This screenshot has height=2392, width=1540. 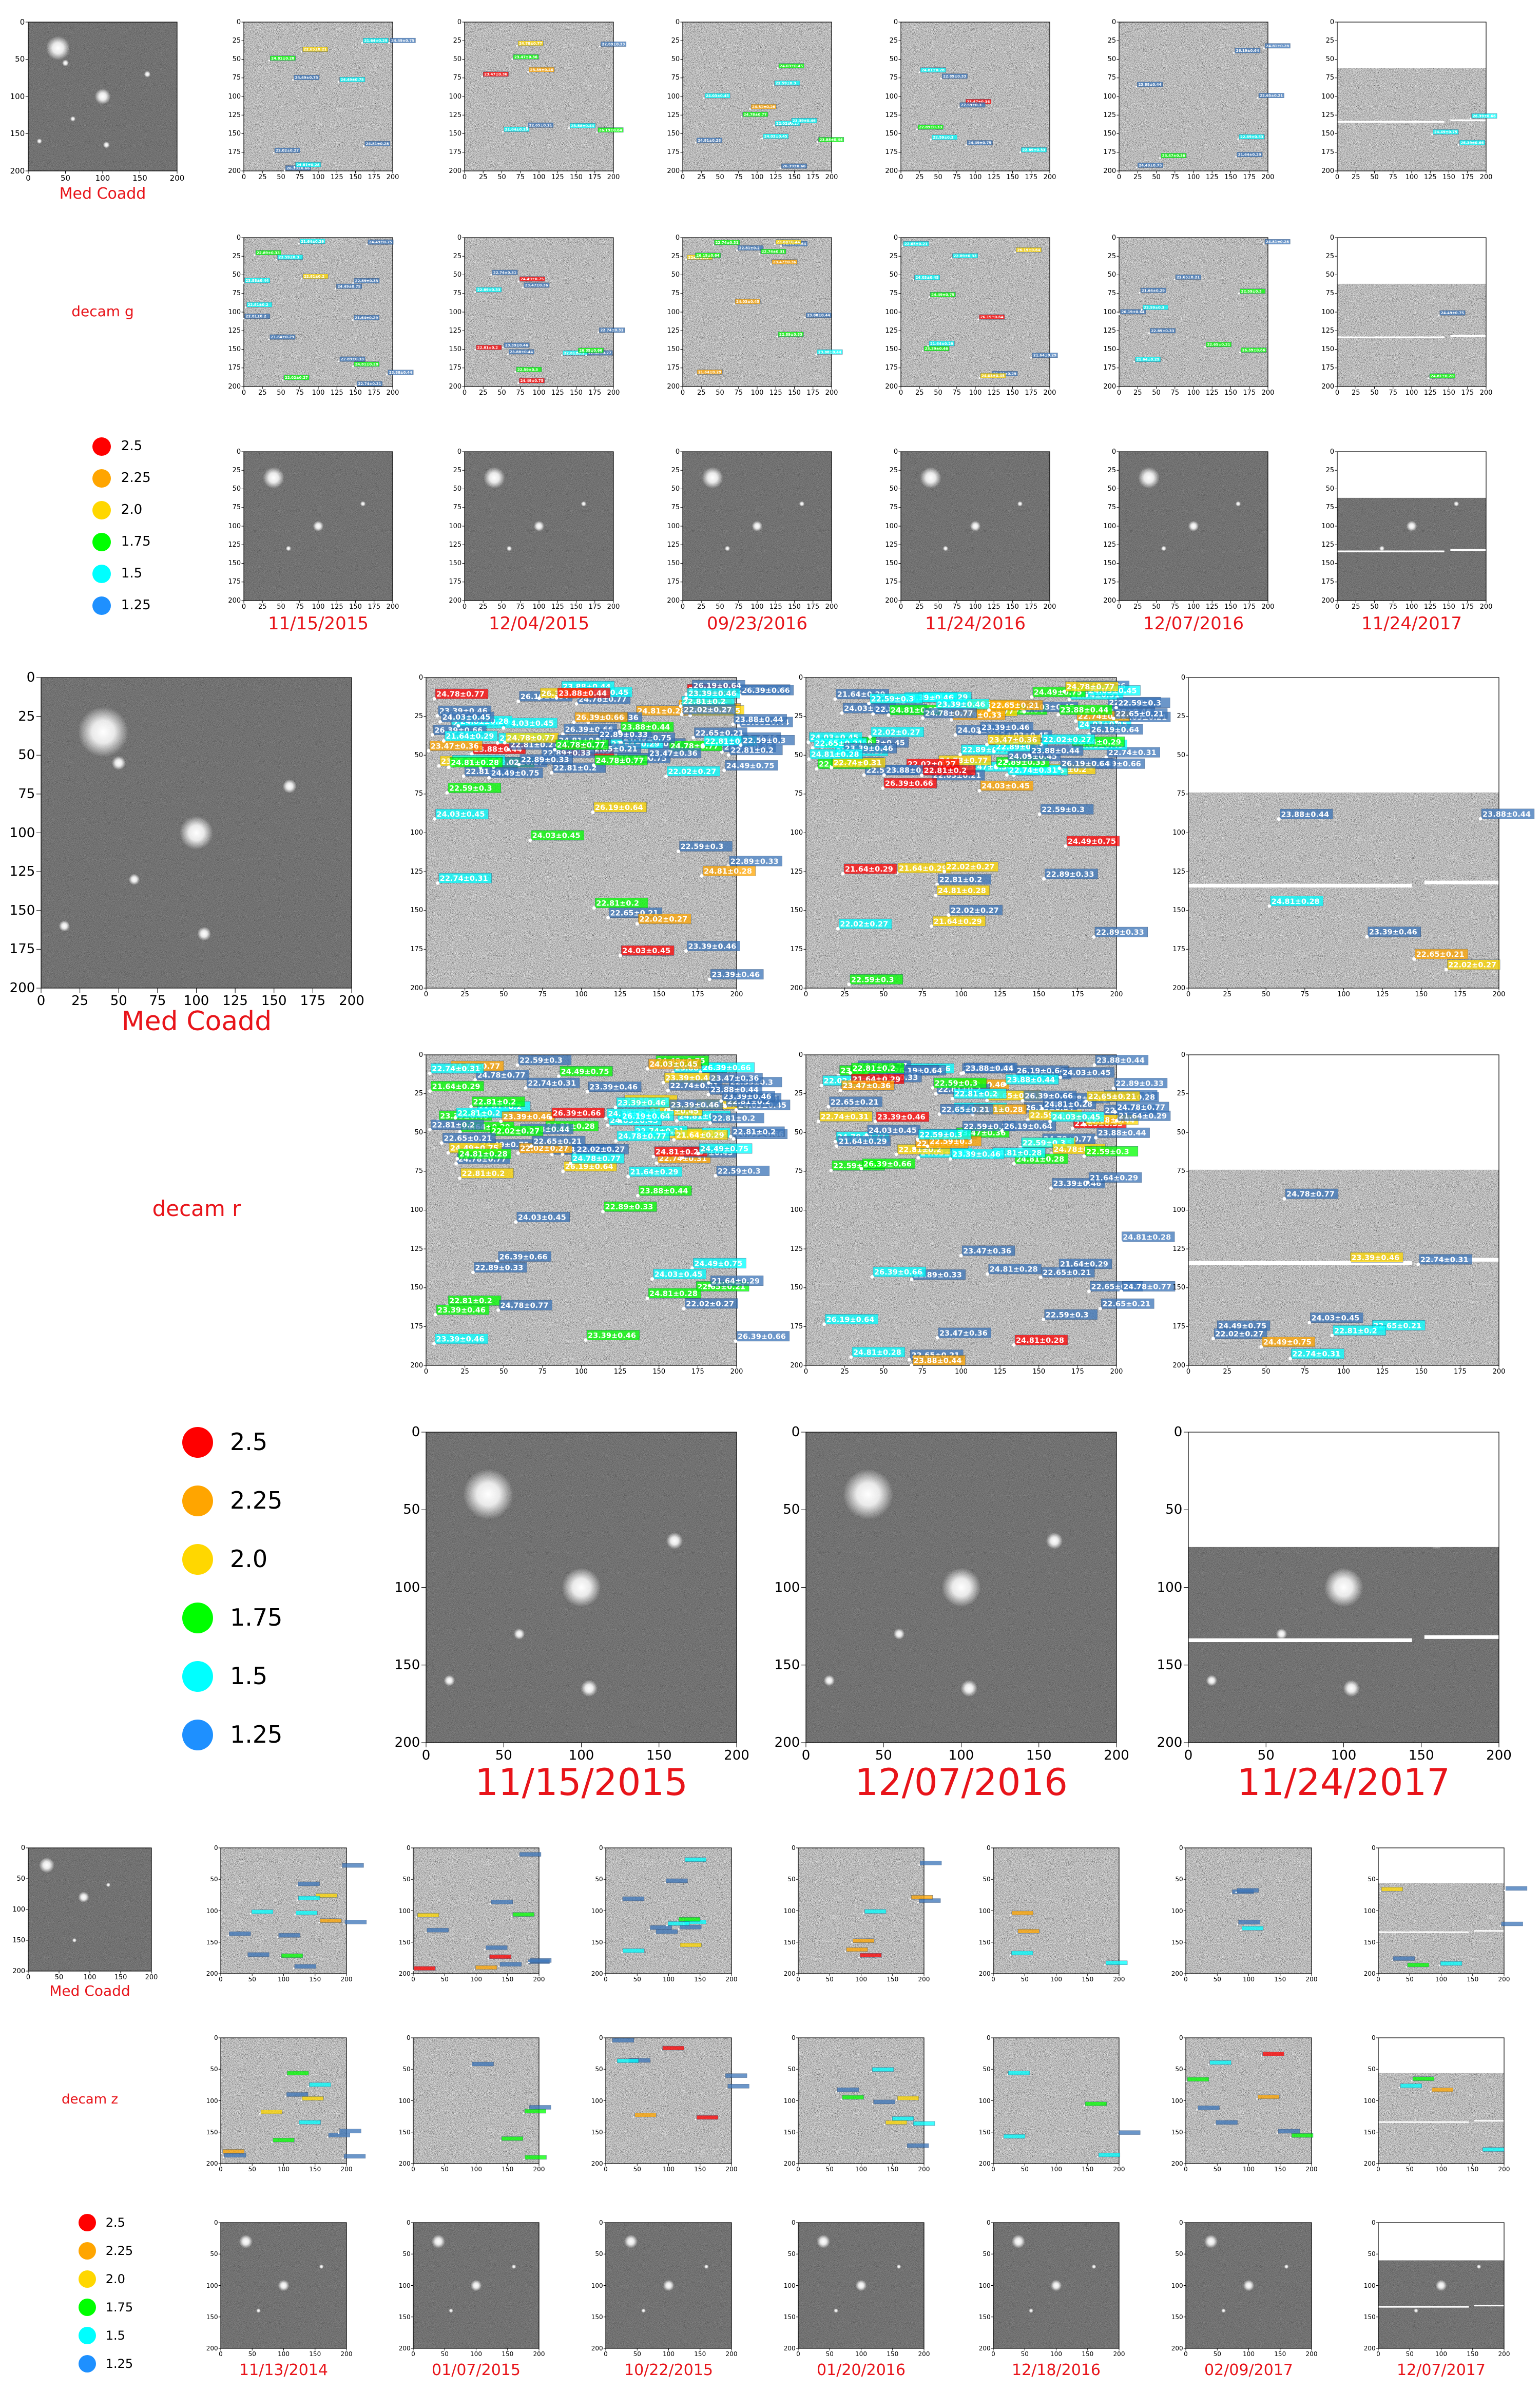 What do you see at coordinates (557, 607) in the screenshot?
I see `p1-r3c1-xtick-label: 125` at bounding box center [557, 607].